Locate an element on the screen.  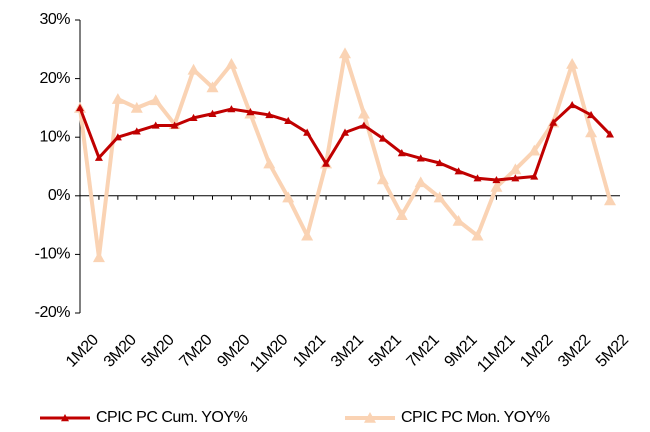
y-tick-label: -10% is located at coordinates (53, 254).